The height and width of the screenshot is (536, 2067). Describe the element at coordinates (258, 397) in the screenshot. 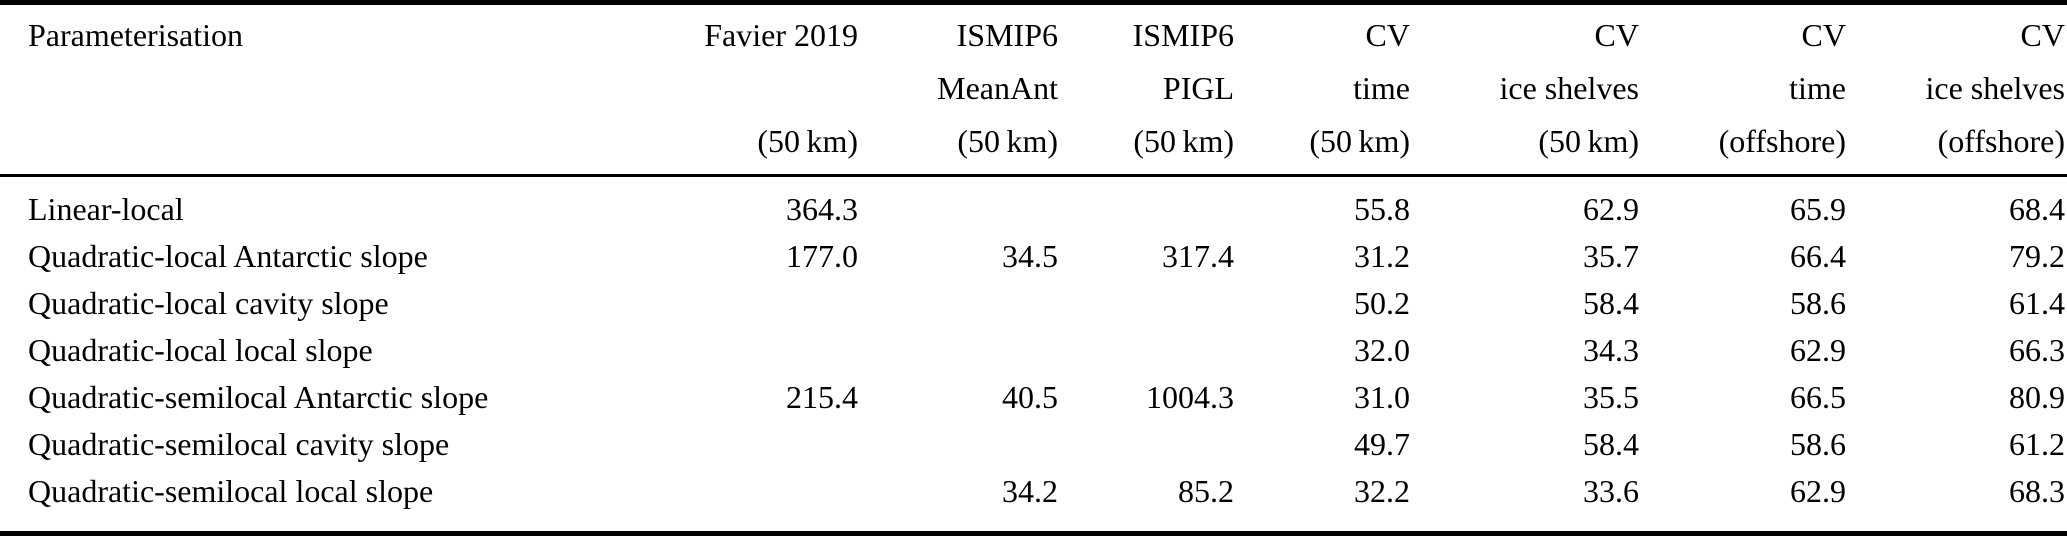

I see `row-label: Quadratic-semilocal Antarctic slope` at that location.